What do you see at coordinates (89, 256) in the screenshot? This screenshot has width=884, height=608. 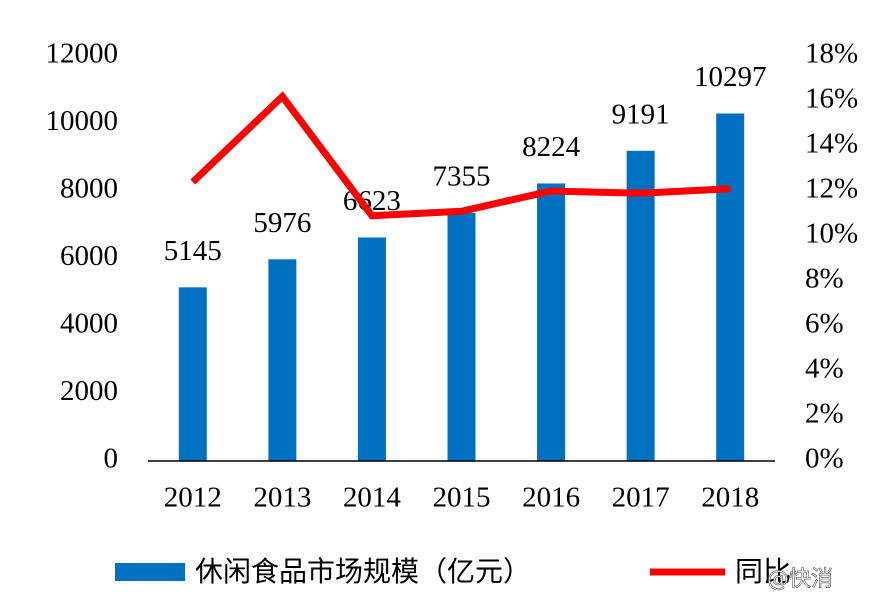 I see `y-tick-label: 6000` at bounding box center [89, 256].